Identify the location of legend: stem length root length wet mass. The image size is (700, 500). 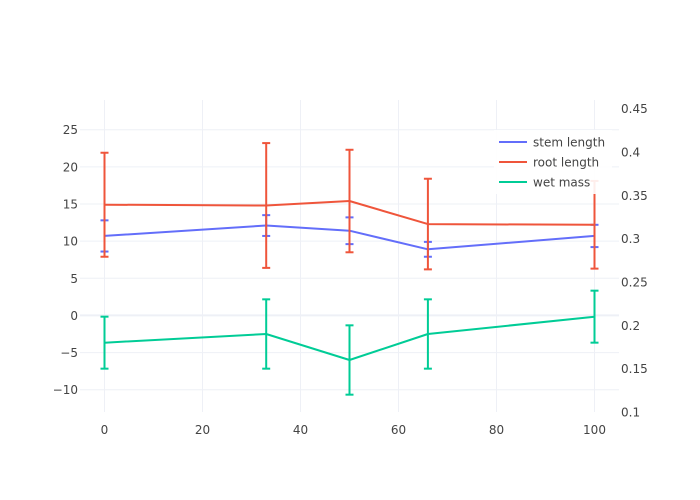
(553, 162).